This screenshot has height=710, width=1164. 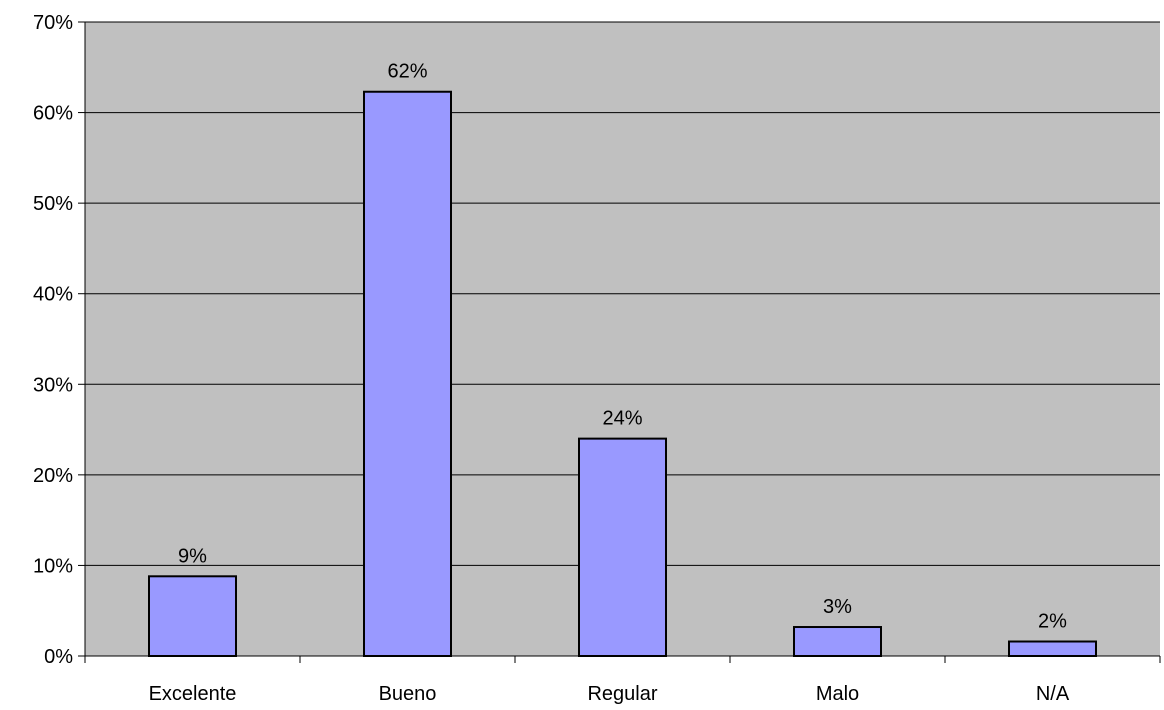 What do you see at coordinates (193, 694) in the screenshot?
I see `x-category-label: Excelente` at bounding box center [193, 694].